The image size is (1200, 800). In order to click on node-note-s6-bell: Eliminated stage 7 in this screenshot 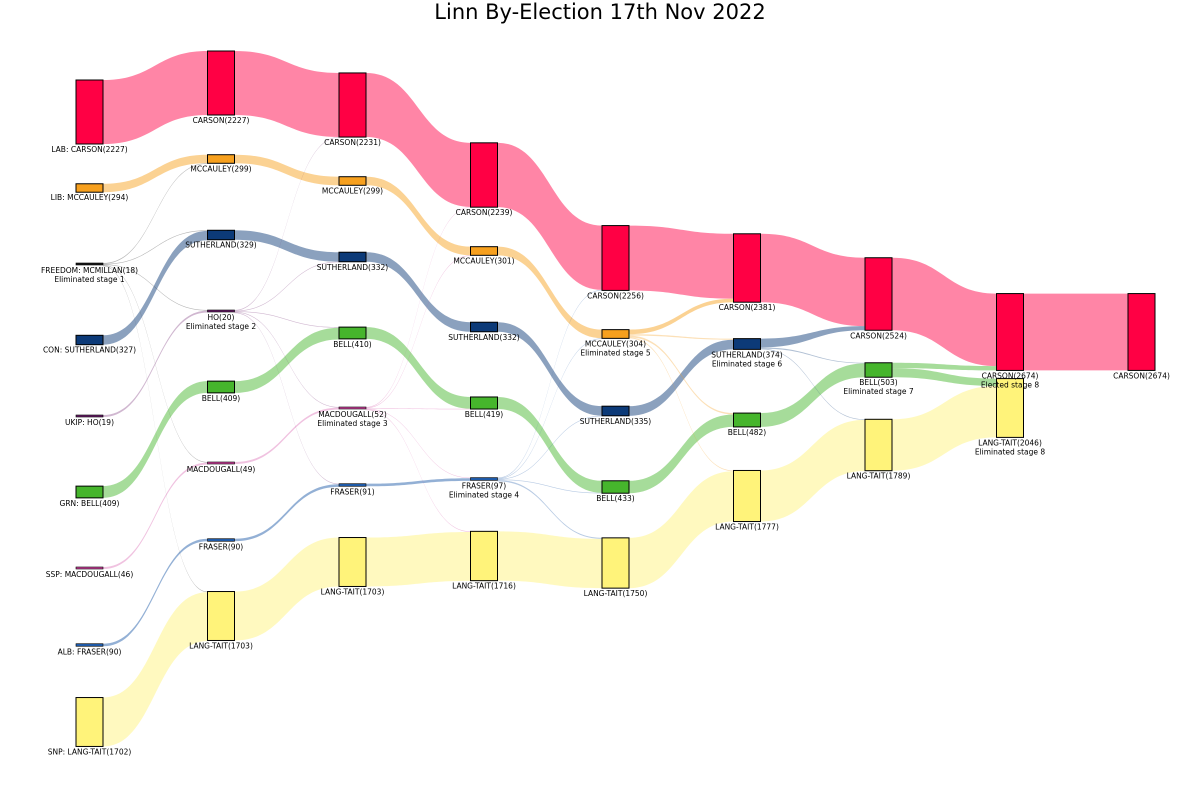, I will do `click(878, 391)`.